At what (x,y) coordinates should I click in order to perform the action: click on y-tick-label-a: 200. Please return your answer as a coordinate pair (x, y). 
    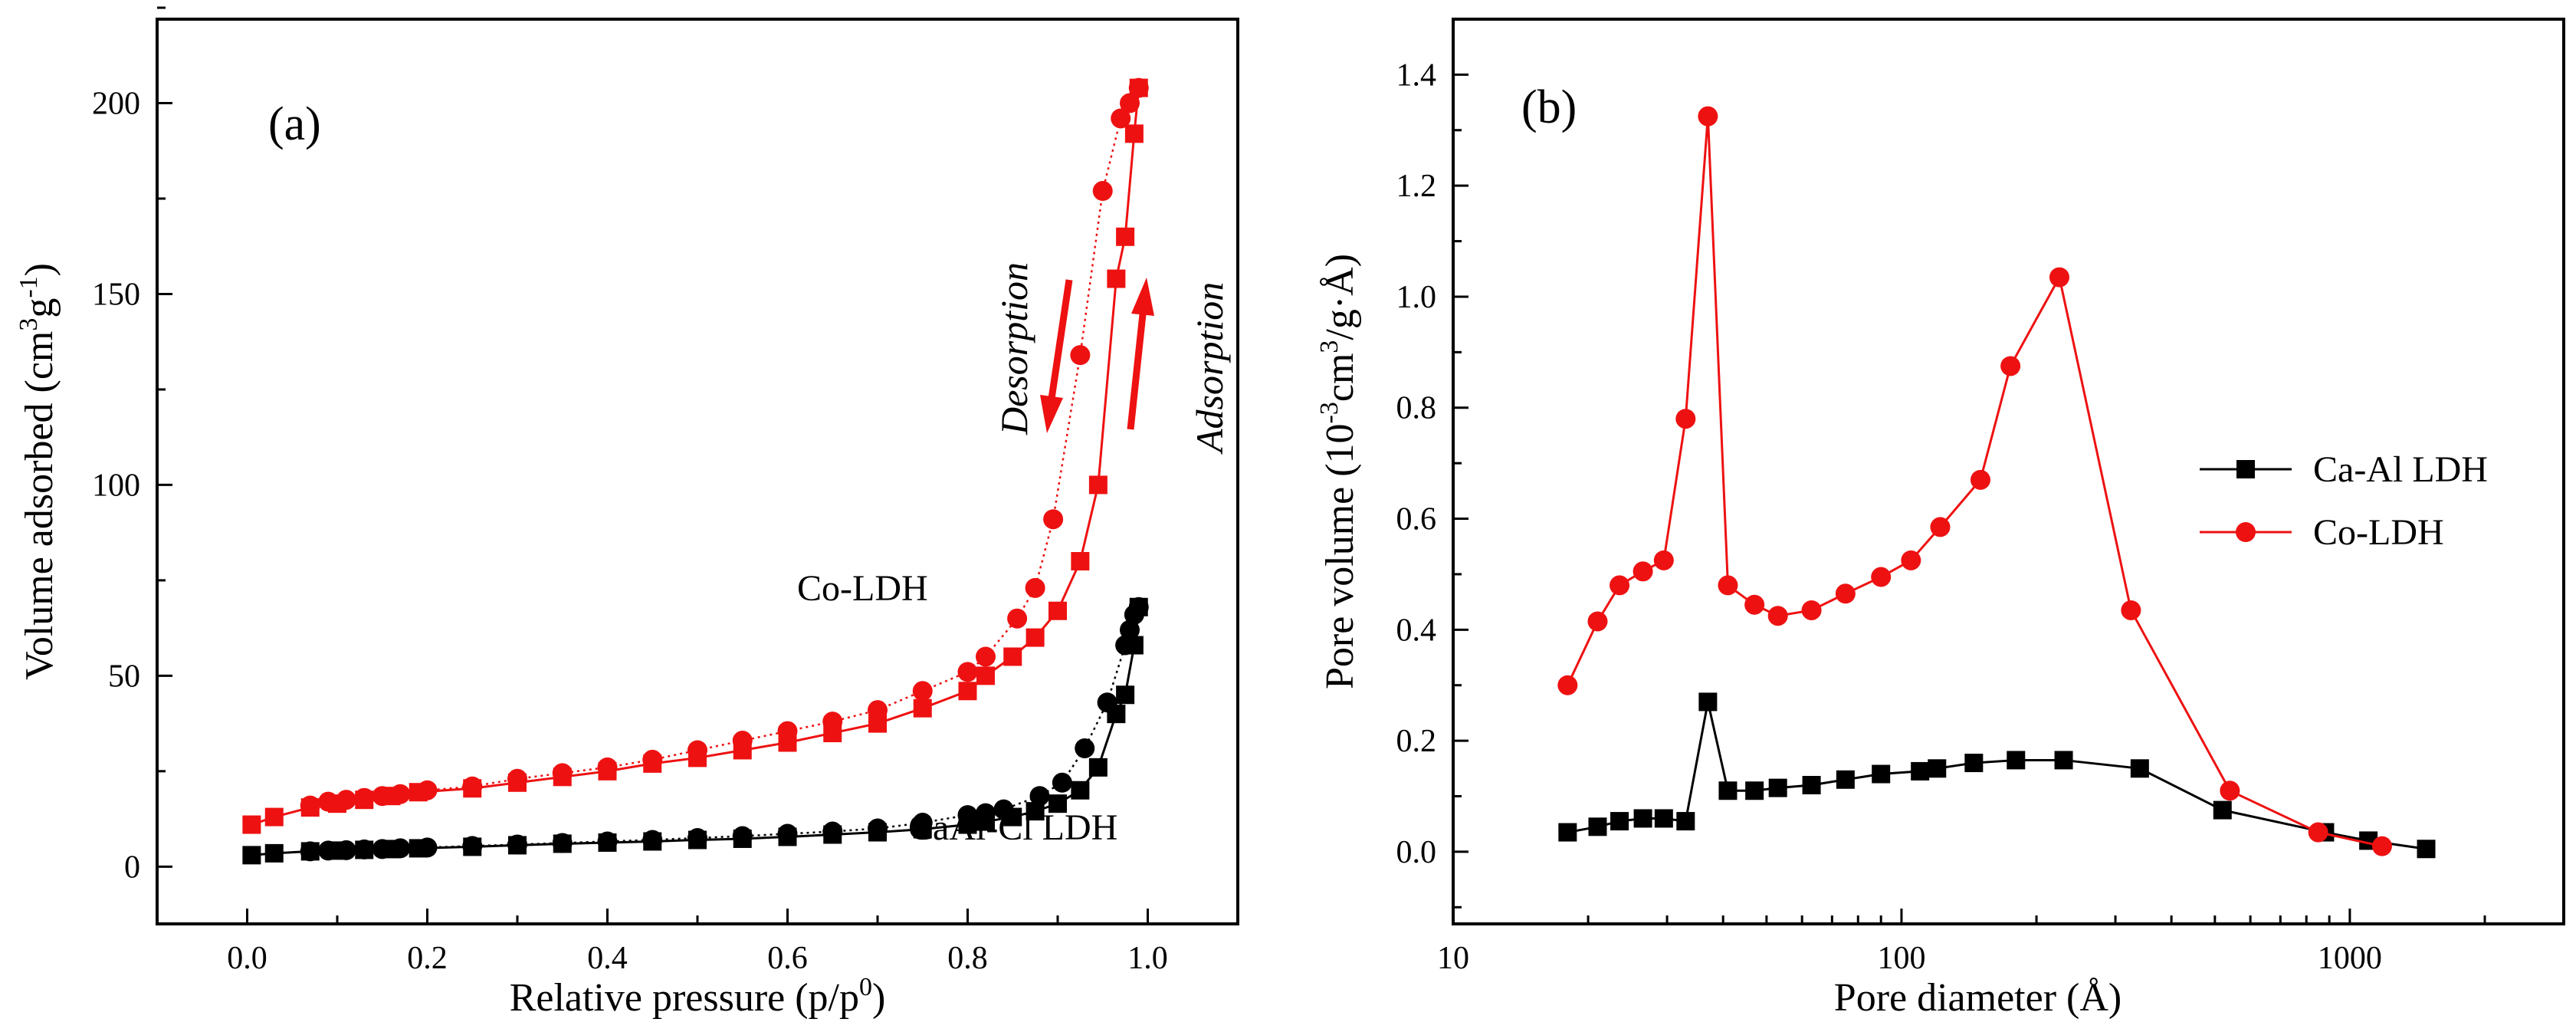
    Looking at the image, I should click on (116, 105).